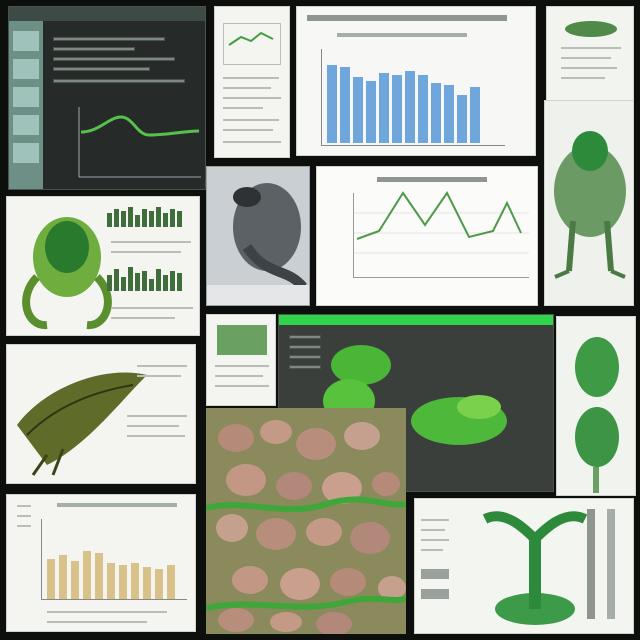 The width and height of the screenshot is (640, 640). I want to click on pebble-texture, so click(306, 527).